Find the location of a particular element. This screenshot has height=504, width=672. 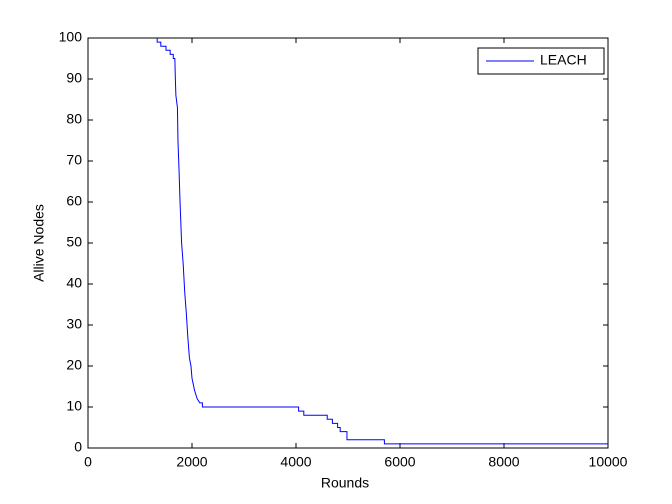

y-tick-label: 0 is located at coordinates (78, 447).